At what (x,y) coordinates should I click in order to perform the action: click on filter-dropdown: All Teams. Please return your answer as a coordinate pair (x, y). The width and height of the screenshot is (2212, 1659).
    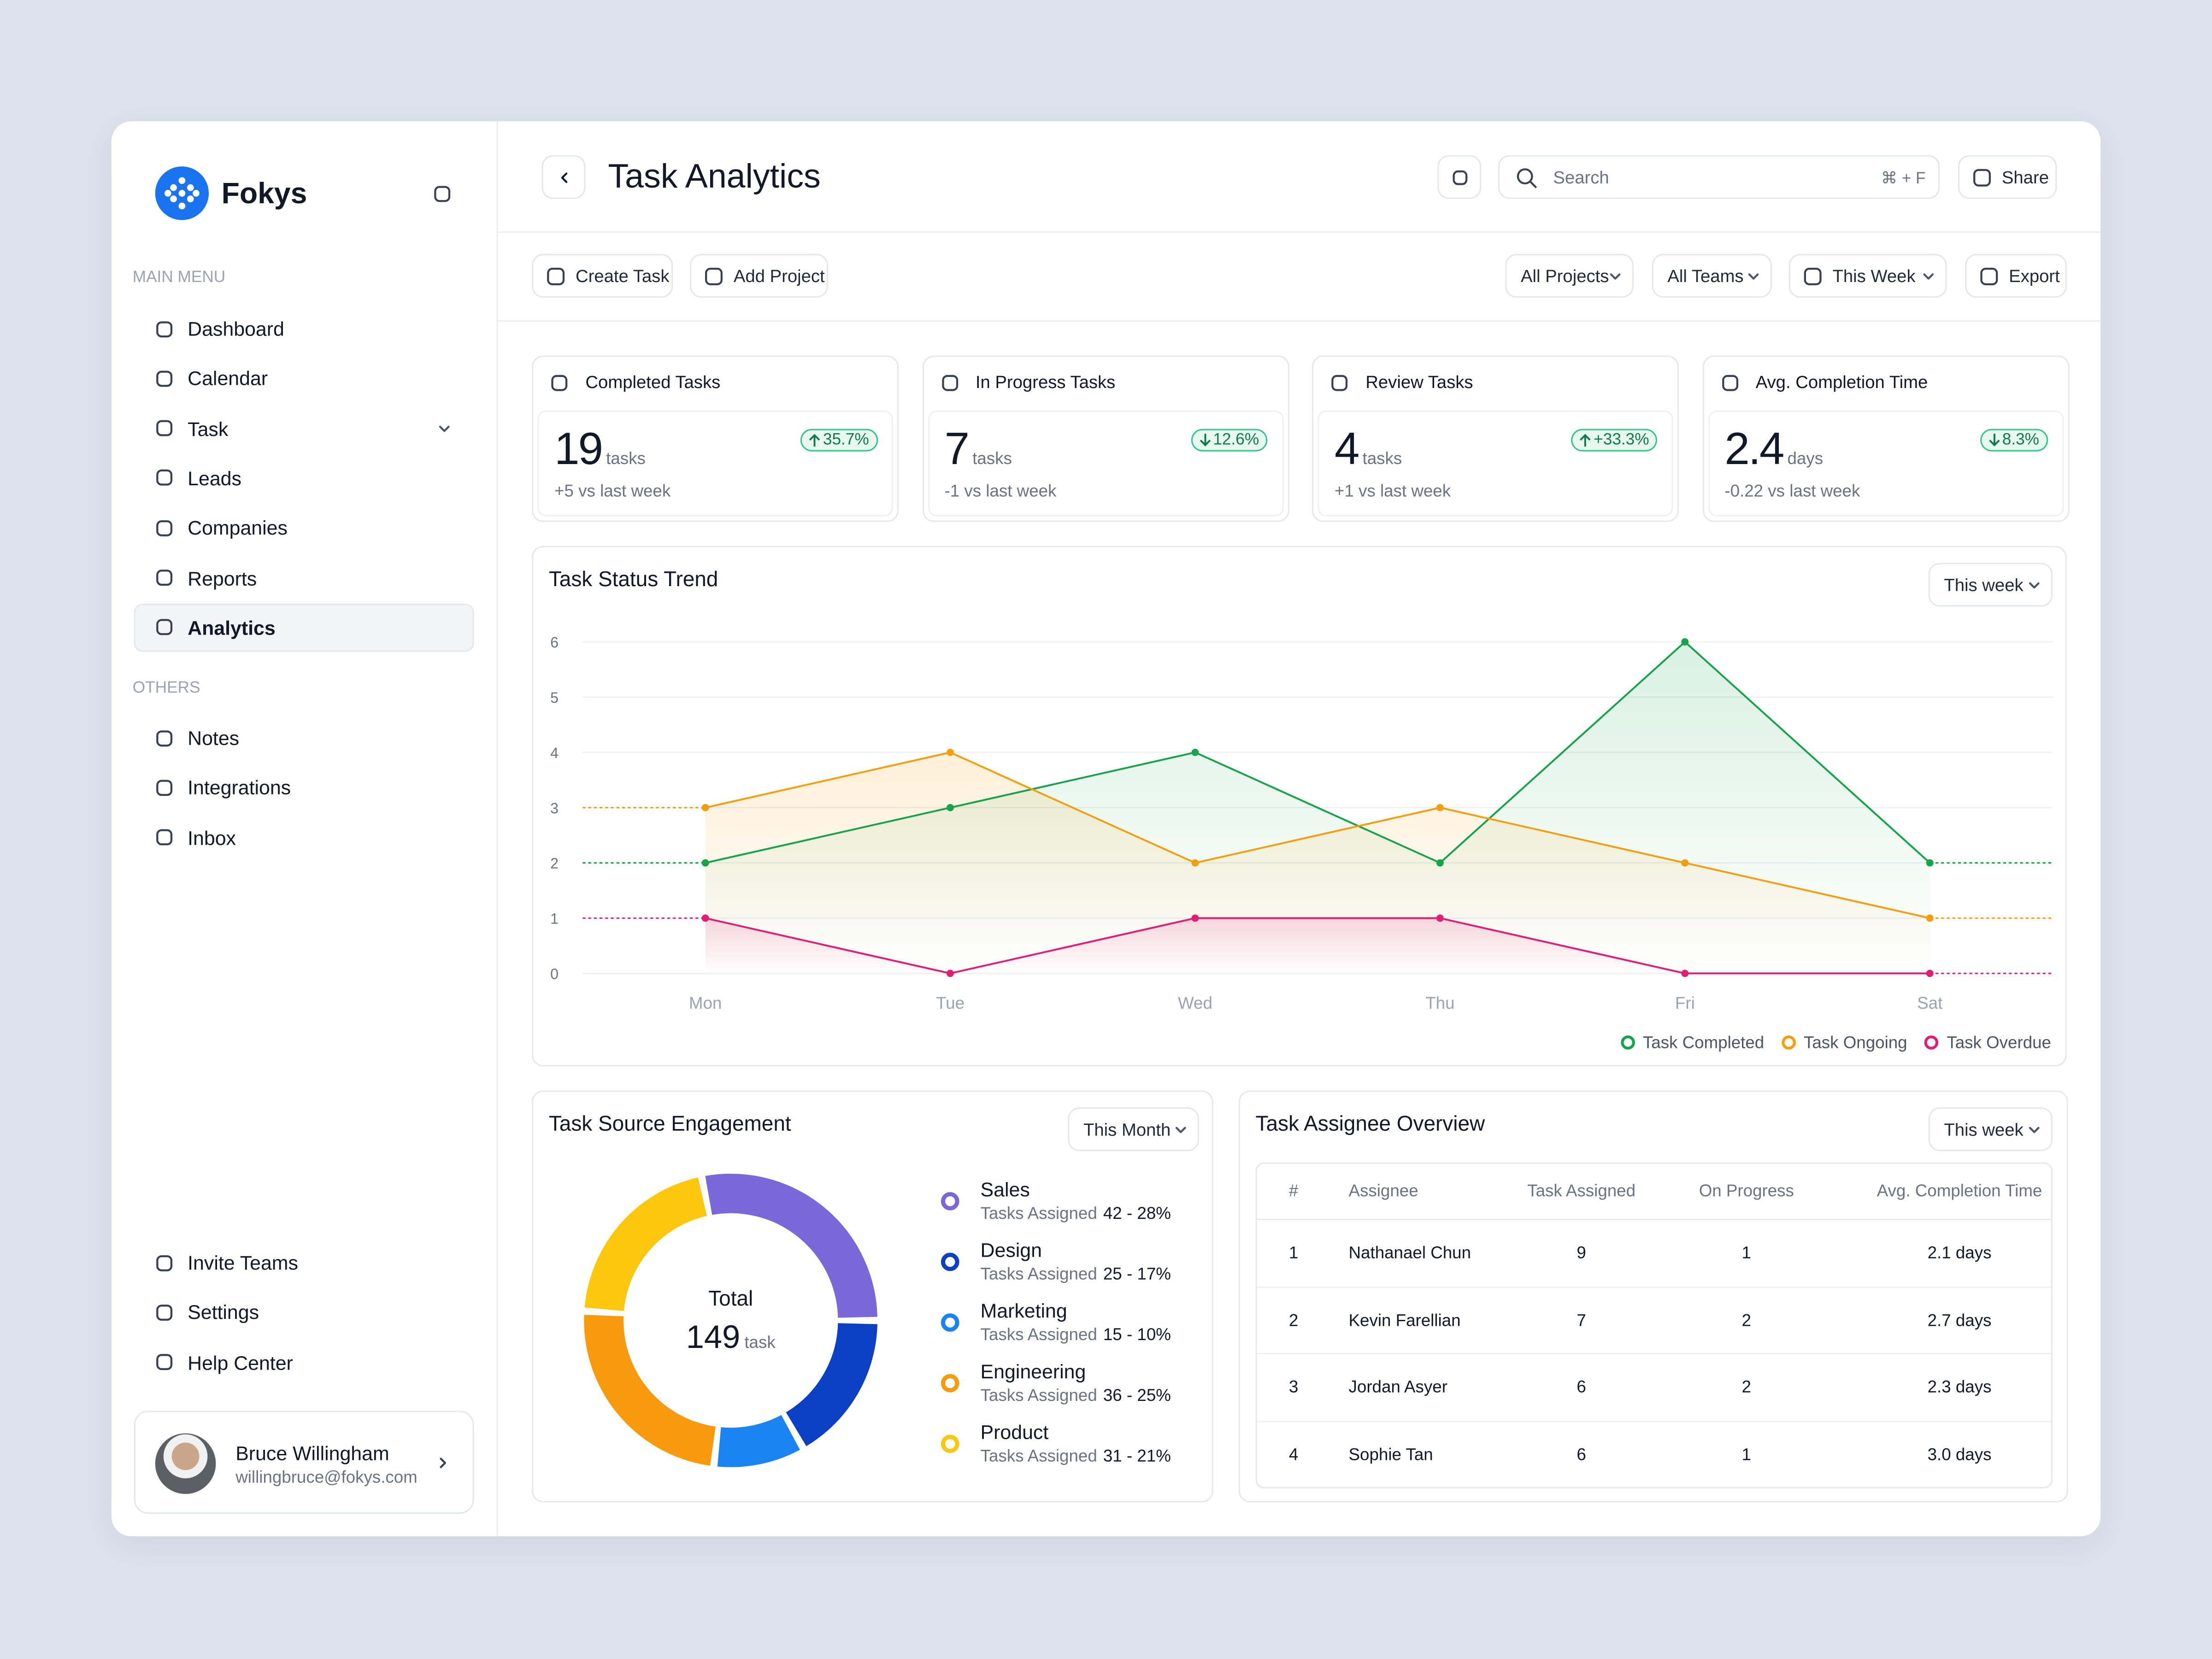
    Looking at the image, I should click on (1712, 276).